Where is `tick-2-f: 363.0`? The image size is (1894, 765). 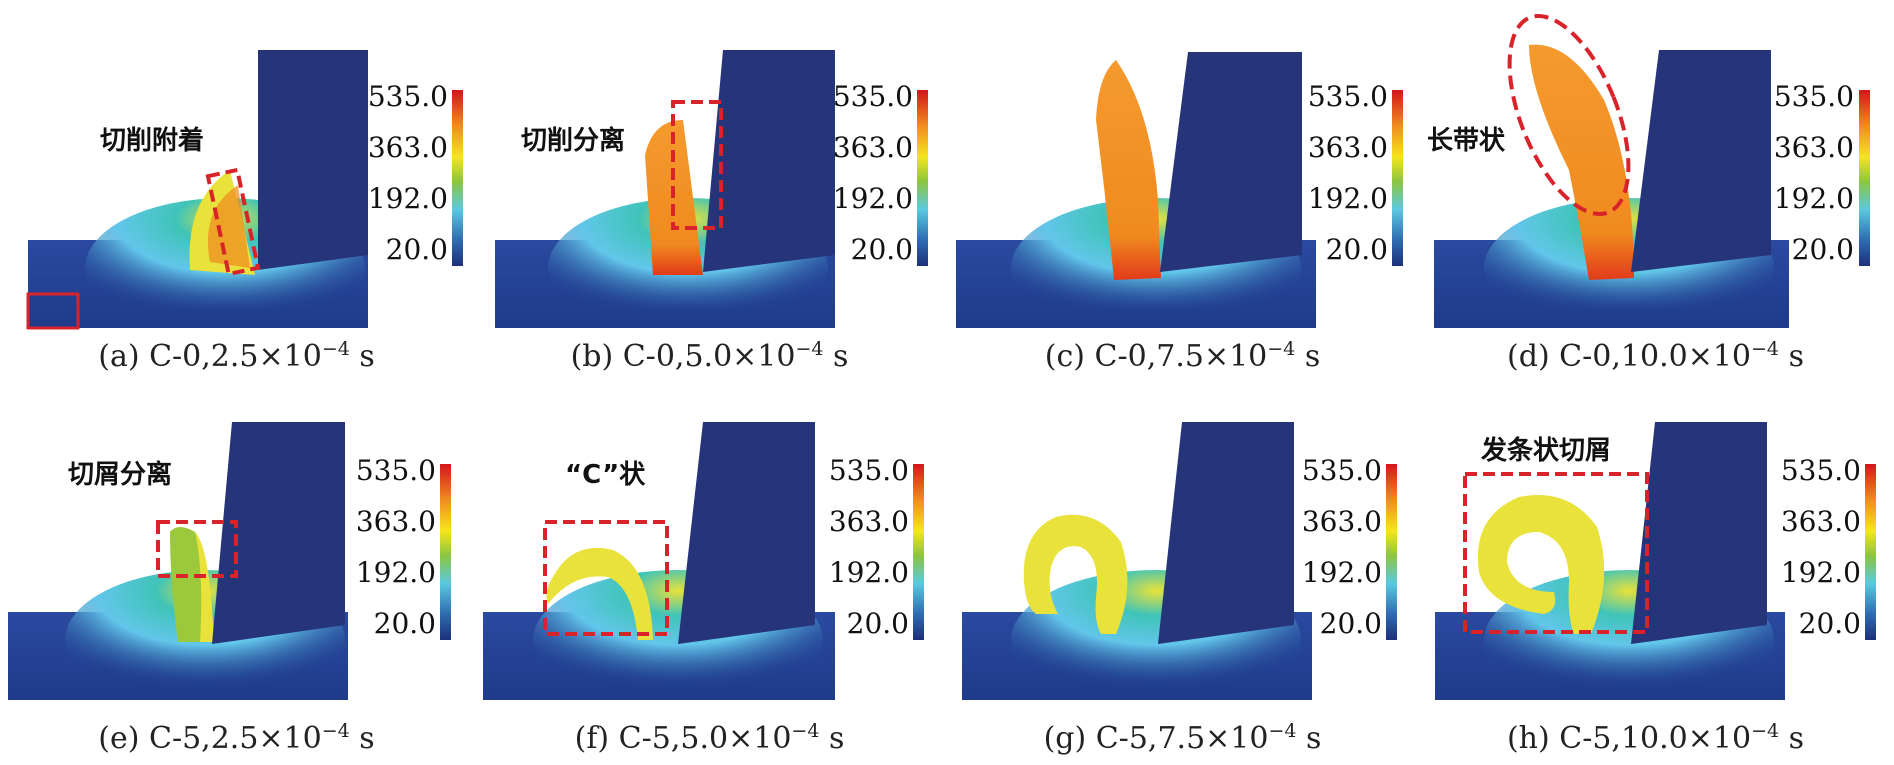
tick-2-f: 363.0 is located at coordinates (868, 521).